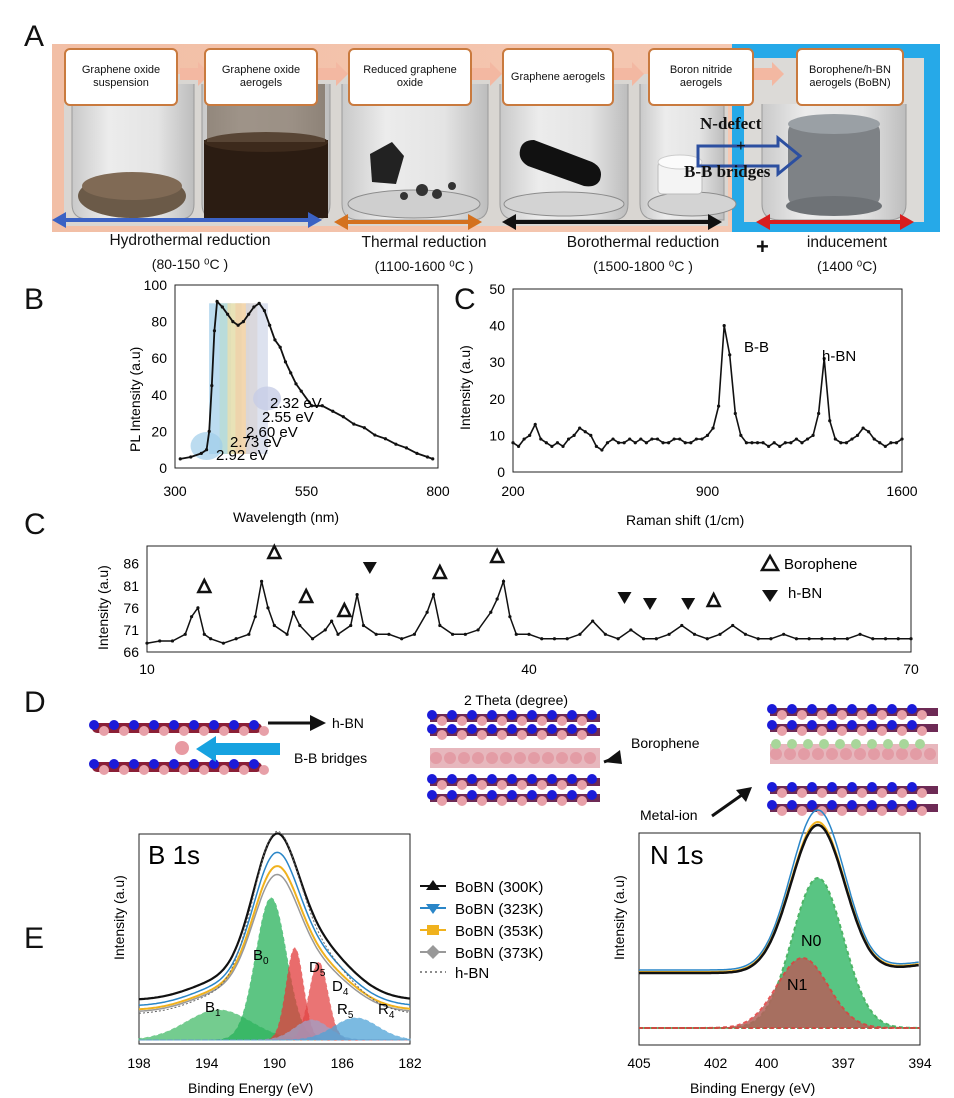  What do you see at coordinates (529, 599) in the screenshot?
I see `chart-xrd-frame` at bounding box center [529, 599].